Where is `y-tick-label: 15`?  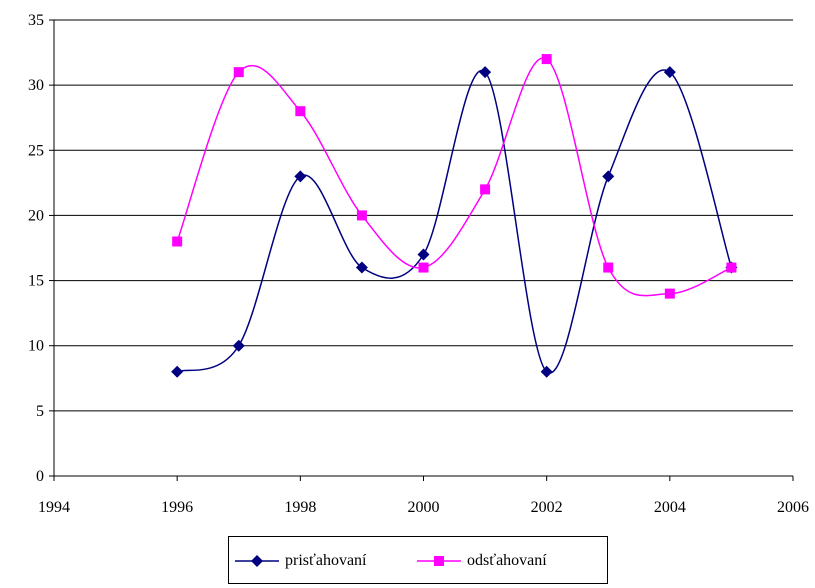
y-tick-label: 15 is located at coordinates (36, 281).